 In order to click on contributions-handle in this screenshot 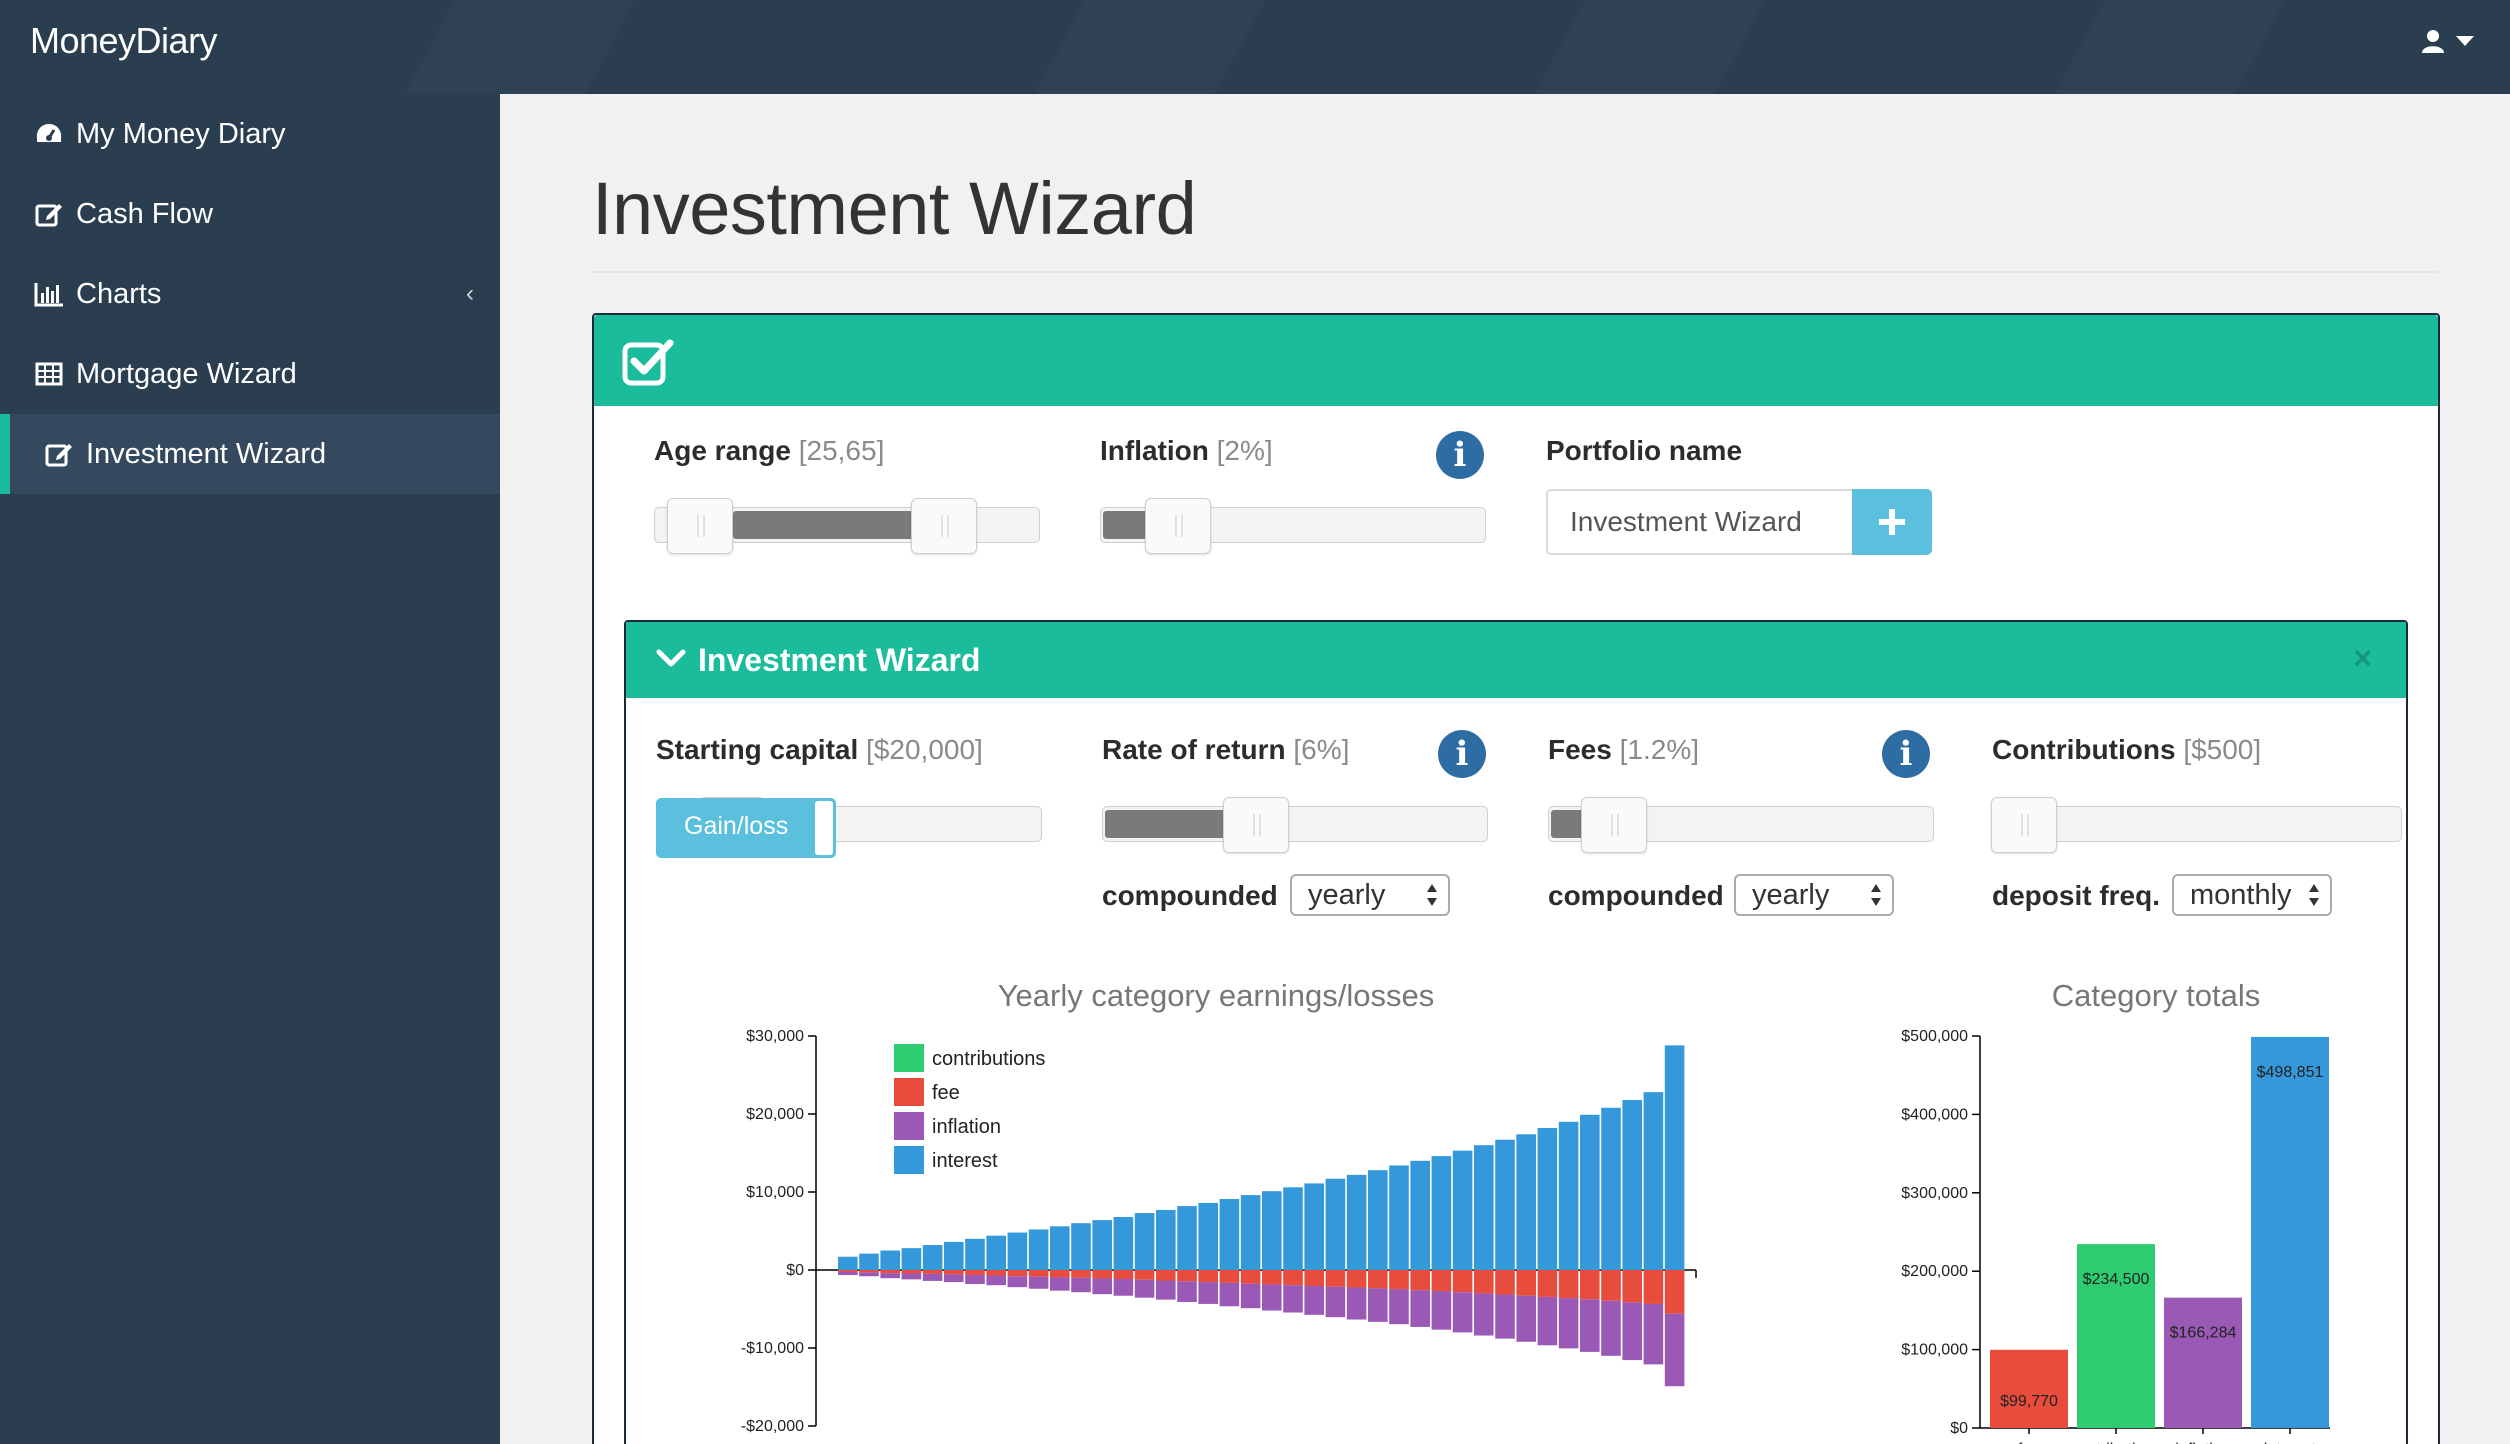, I will do `click(2024, 825)`.